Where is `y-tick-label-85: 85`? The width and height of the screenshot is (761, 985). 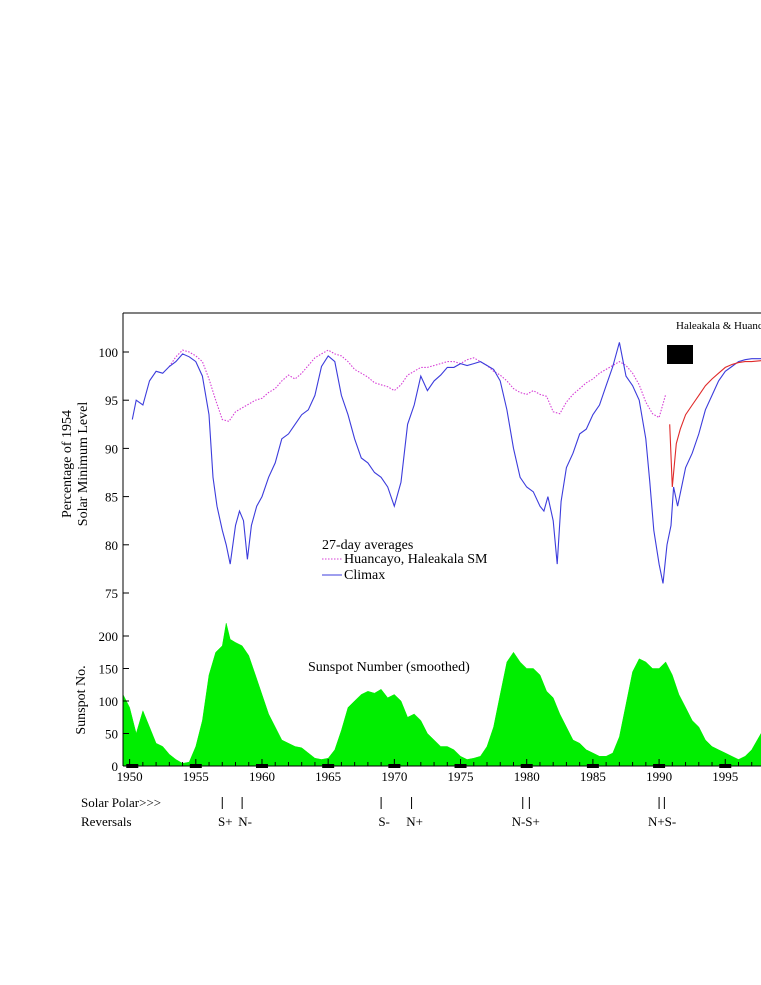
y-tick-label-85: 85 is located at coordinates (111, 497).